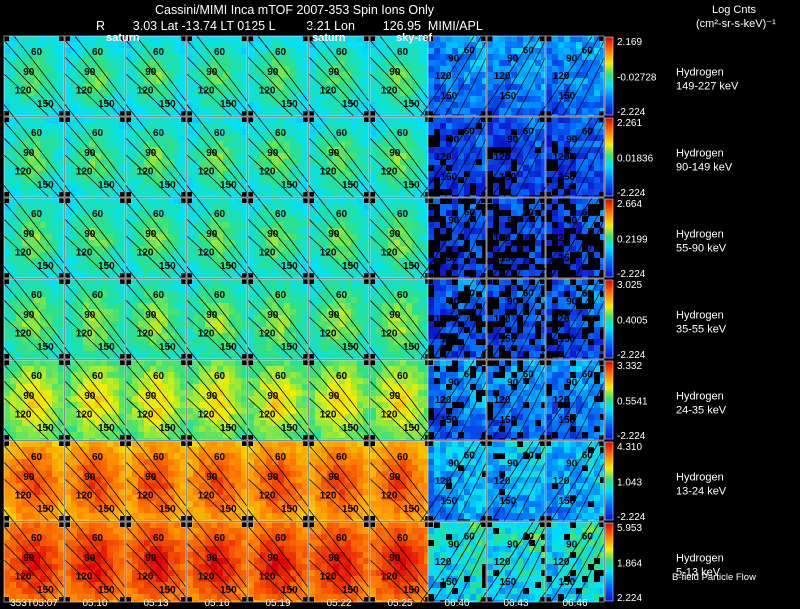 This screenshot has height=609, width=800. What do you see at coordinates (629, 285) in the screenshot?
I see `colorbar-tick-label: 3.025` at bounding box center [629, 285].